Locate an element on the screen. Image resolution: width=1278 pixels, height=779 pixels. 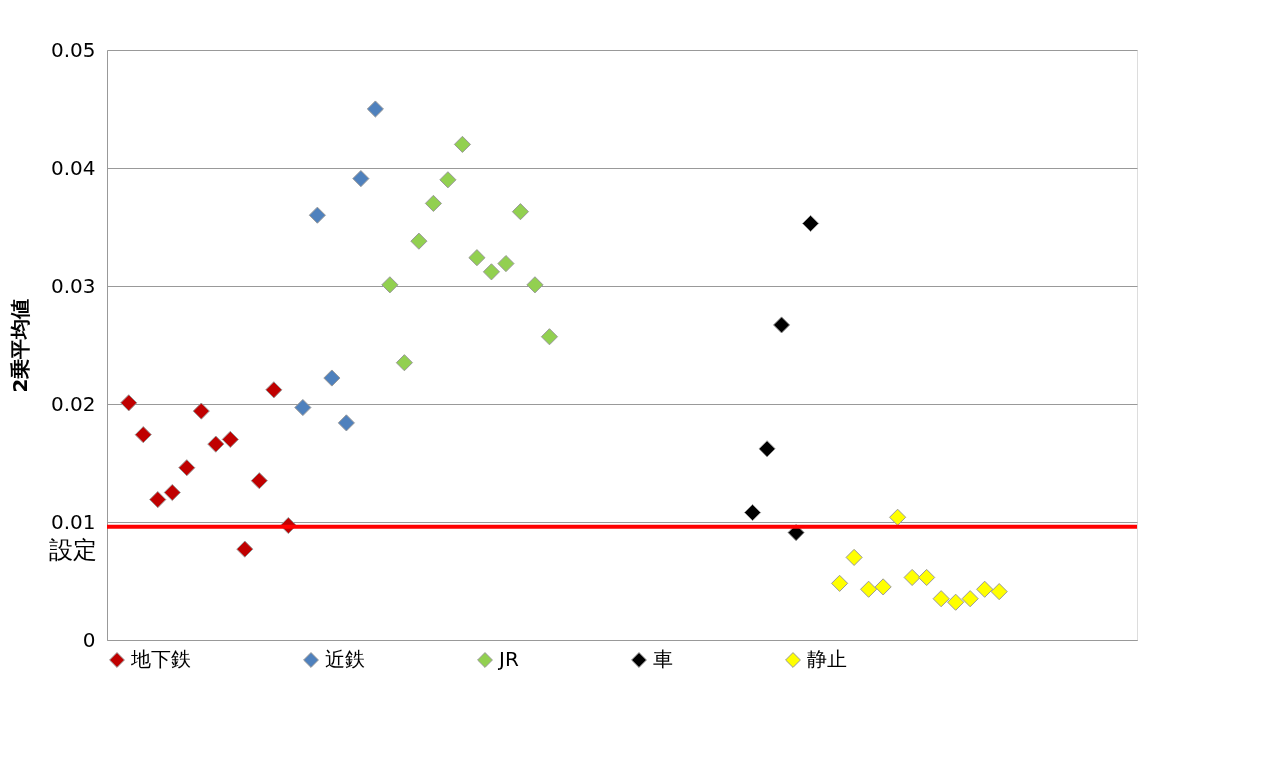
y-tick-label: 0.05 is located at coordinates (73, 49).